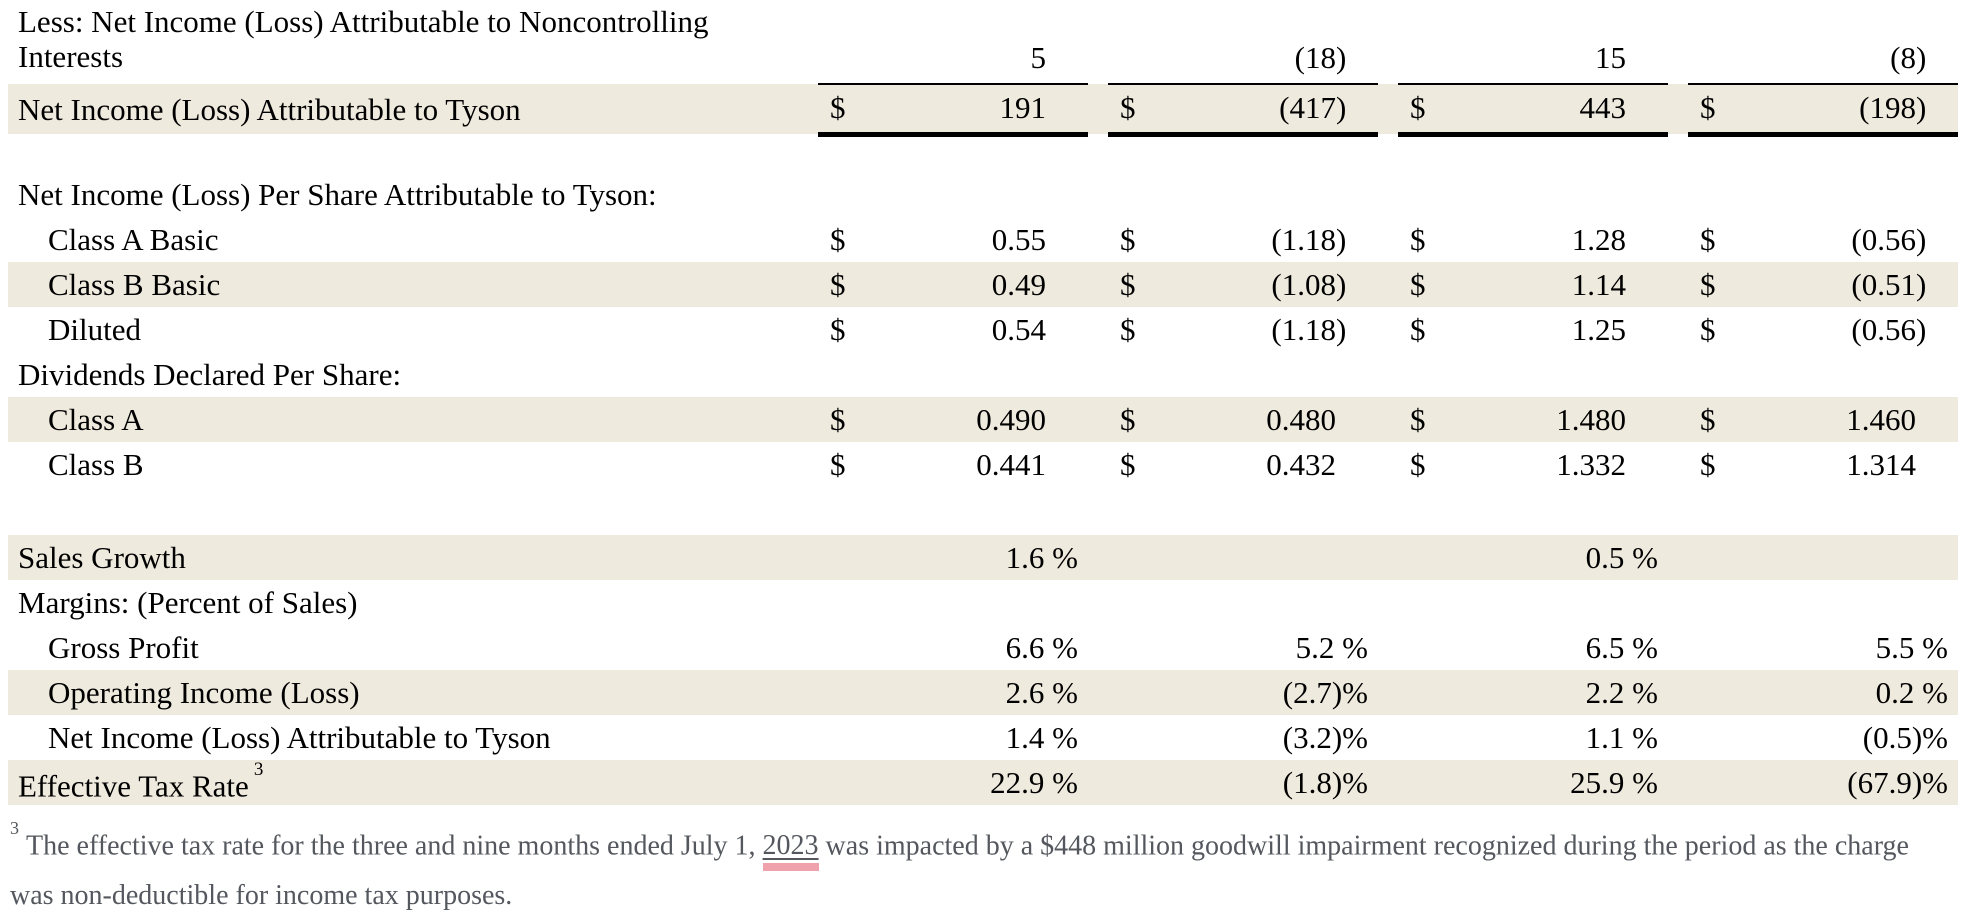  I want to click on value-cell: (1.8)%, so click(1243, 782).